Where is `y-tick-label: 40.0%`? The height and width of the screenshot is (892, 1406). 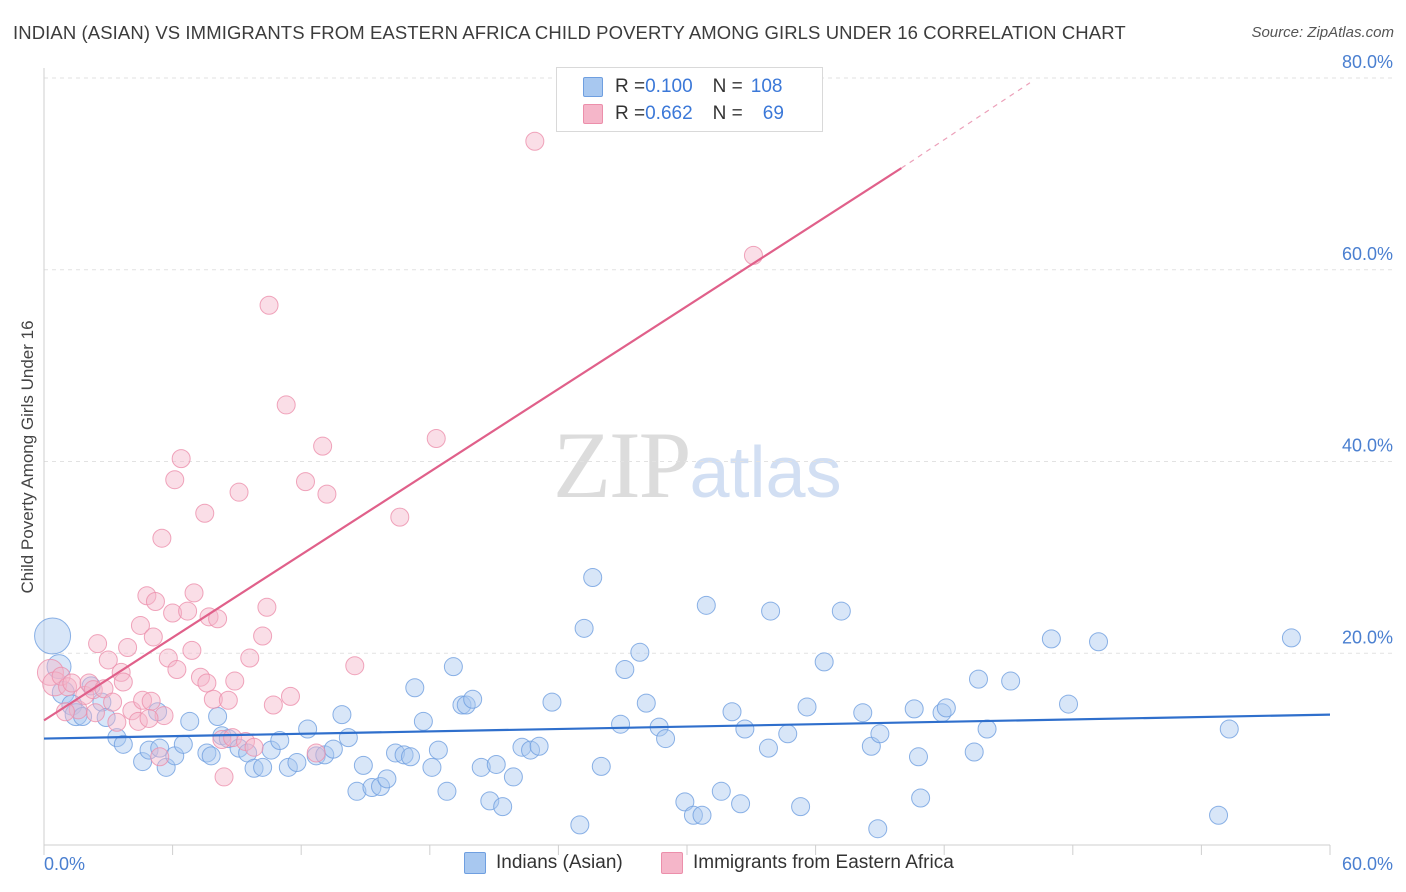
y-tick-label: 40.0% is located at coordinates (1367, 446).